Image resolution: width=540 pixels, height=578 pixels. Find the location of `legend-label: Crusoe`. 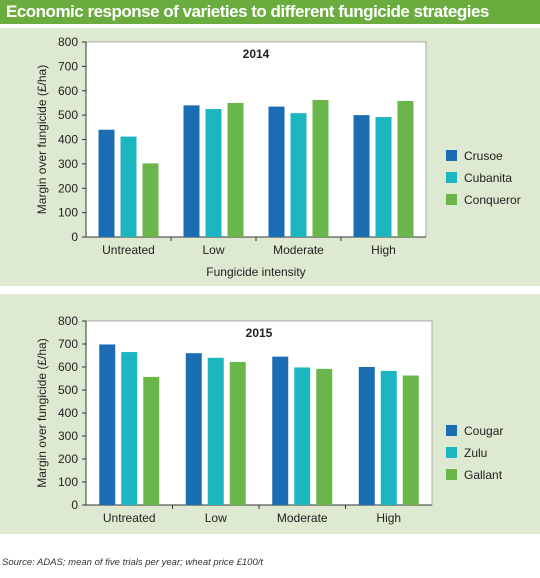

legend-label: Crusoe is located at coordinates (483, 156).